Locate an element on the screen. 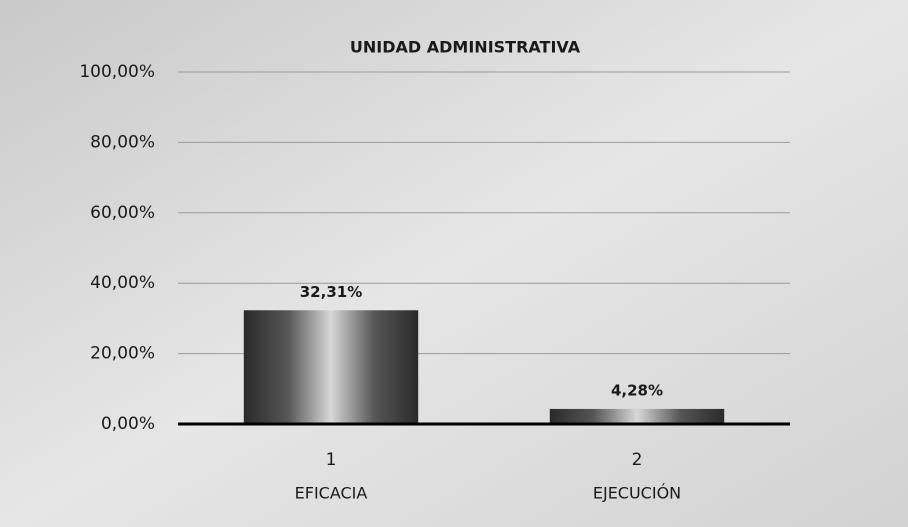  category-name: EJECUCIÓN is located at coordinates (637, 493).